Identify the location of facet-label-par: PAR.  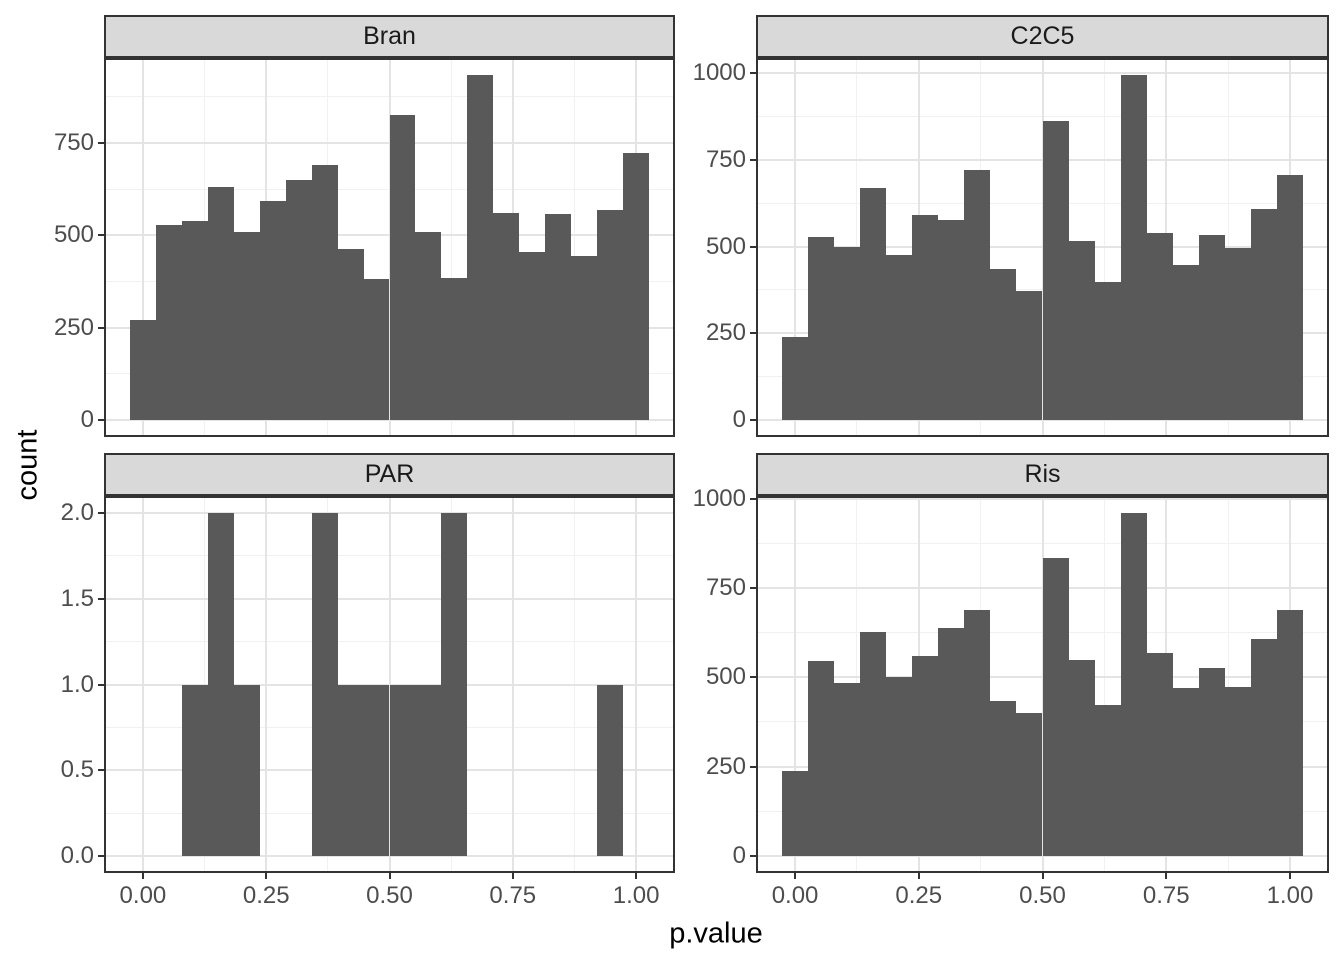
(389, 474).